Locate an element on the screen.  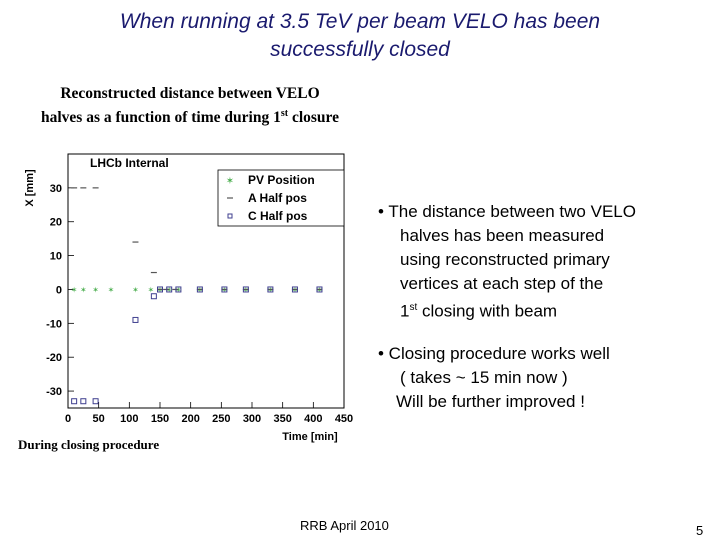
slide-title-line-2: successfully closed is located at coordinates (360, 49).